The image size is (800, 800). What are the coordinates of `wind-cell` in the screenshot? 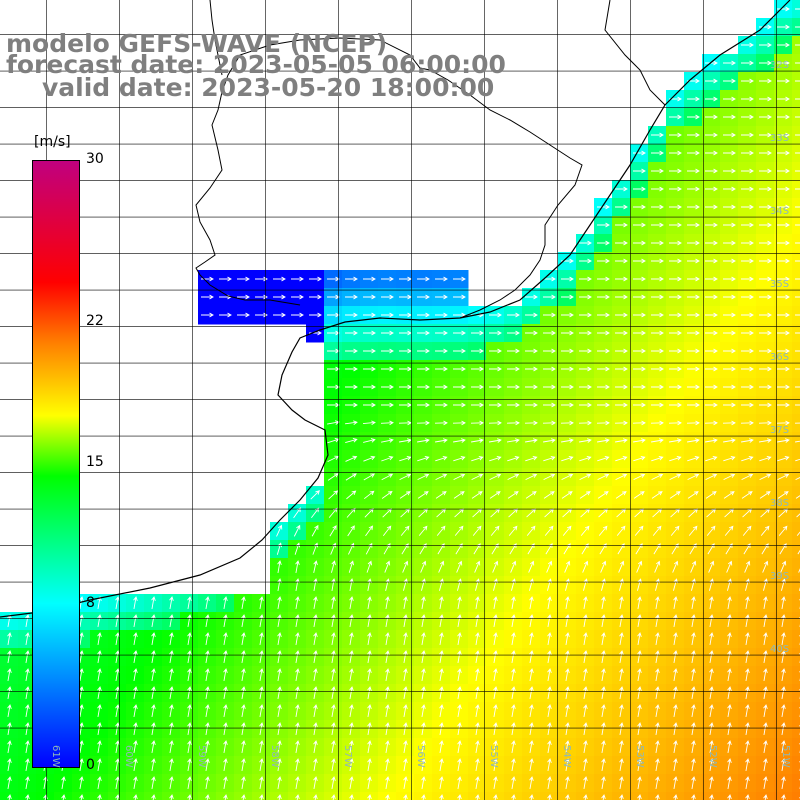 It's located at (796, 549).